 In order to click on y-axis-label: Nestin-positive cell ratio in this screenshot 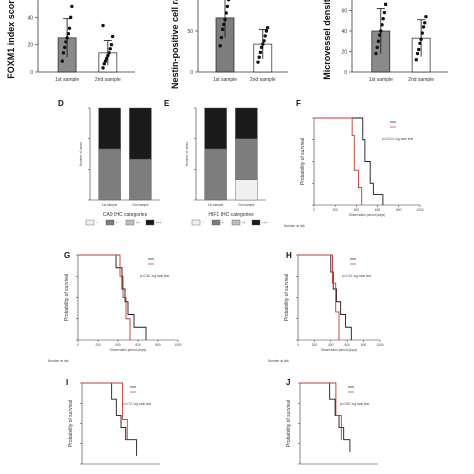, I will do `click(175, 44)`.